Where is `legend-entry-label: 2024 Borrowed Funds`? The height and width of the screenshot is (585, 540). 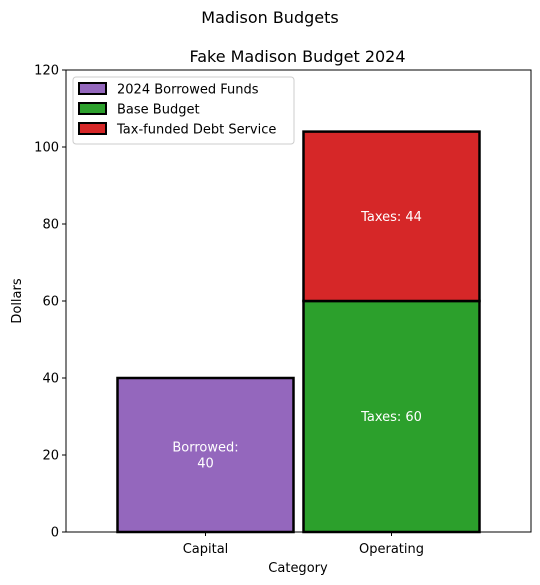 legend-entry-label: 2024 Borrowed Funds is located at coordinates (188, 90).